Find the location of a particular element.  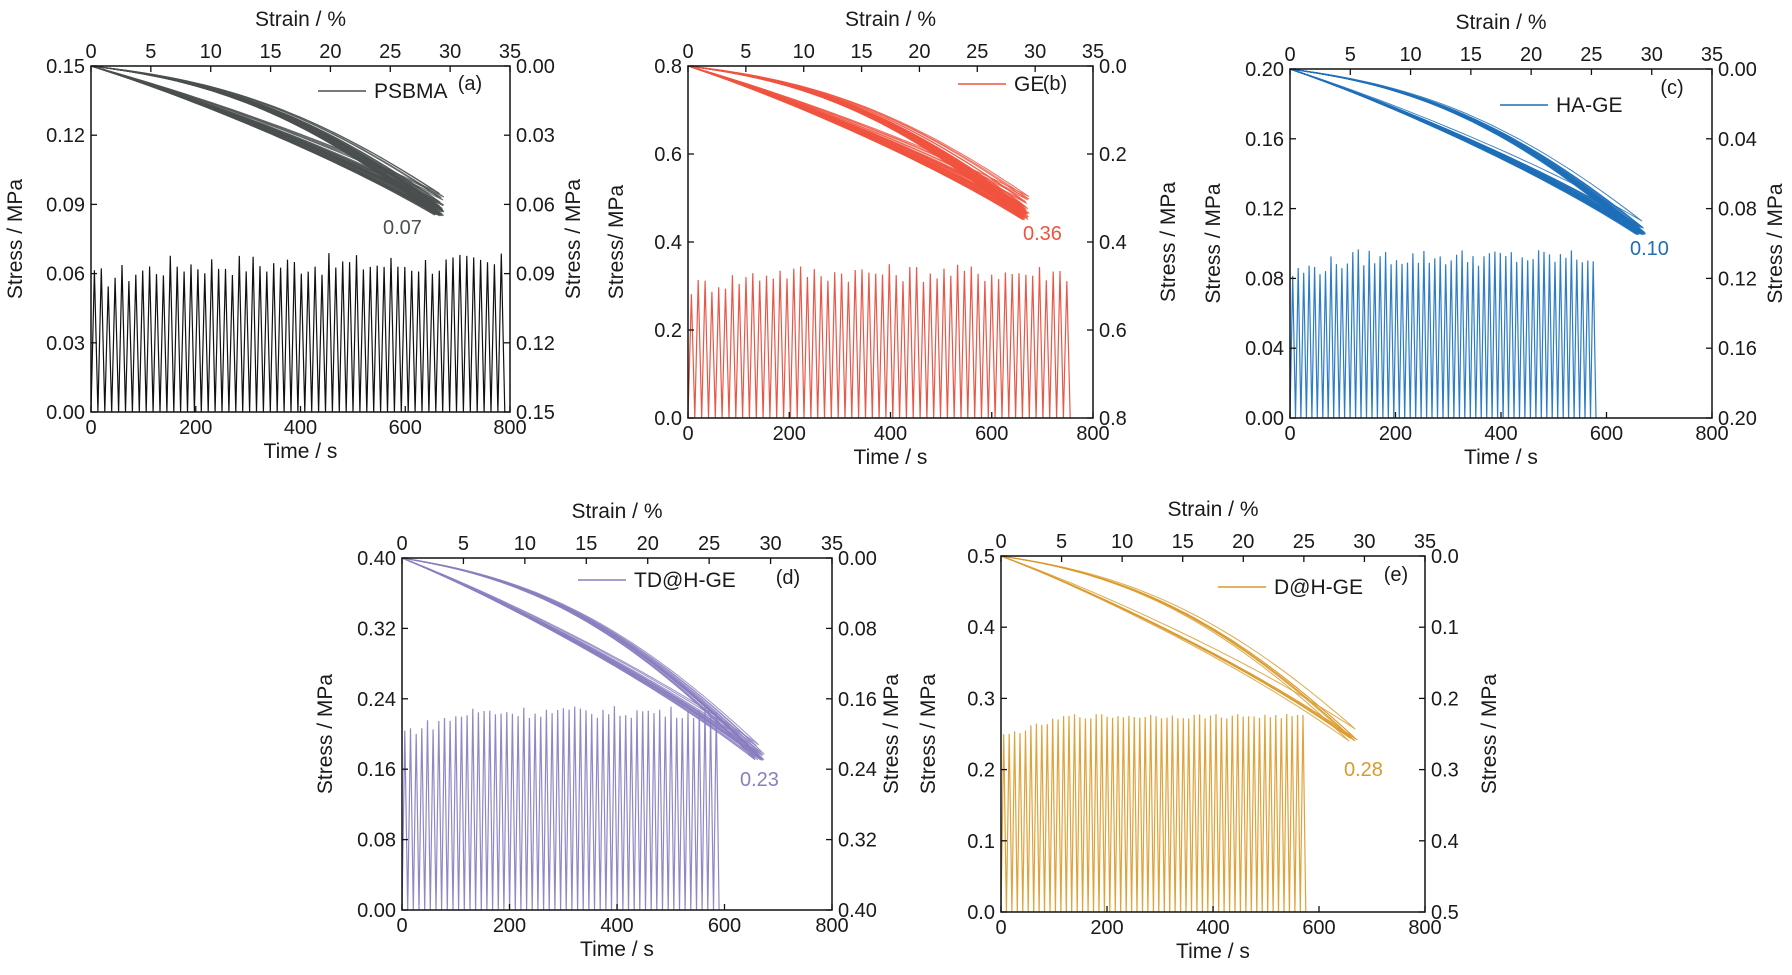

y-tick-label: 0.6 is located at coordinates (668, 155).